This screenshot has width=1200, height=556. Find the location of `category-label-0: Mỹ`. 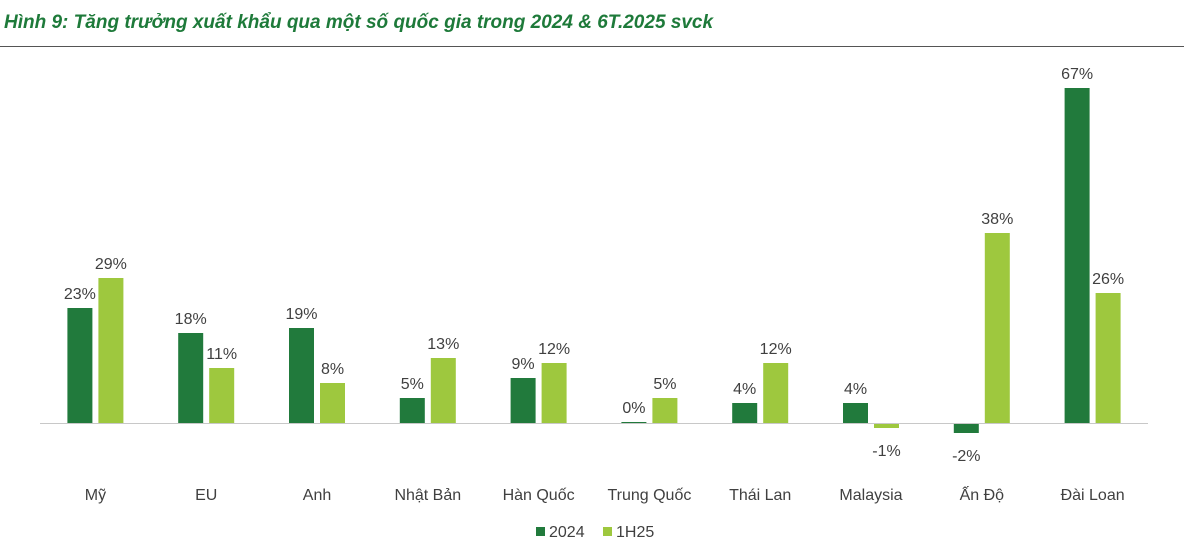

category-label-0: Mỹ is located at coordinates (95, 495).